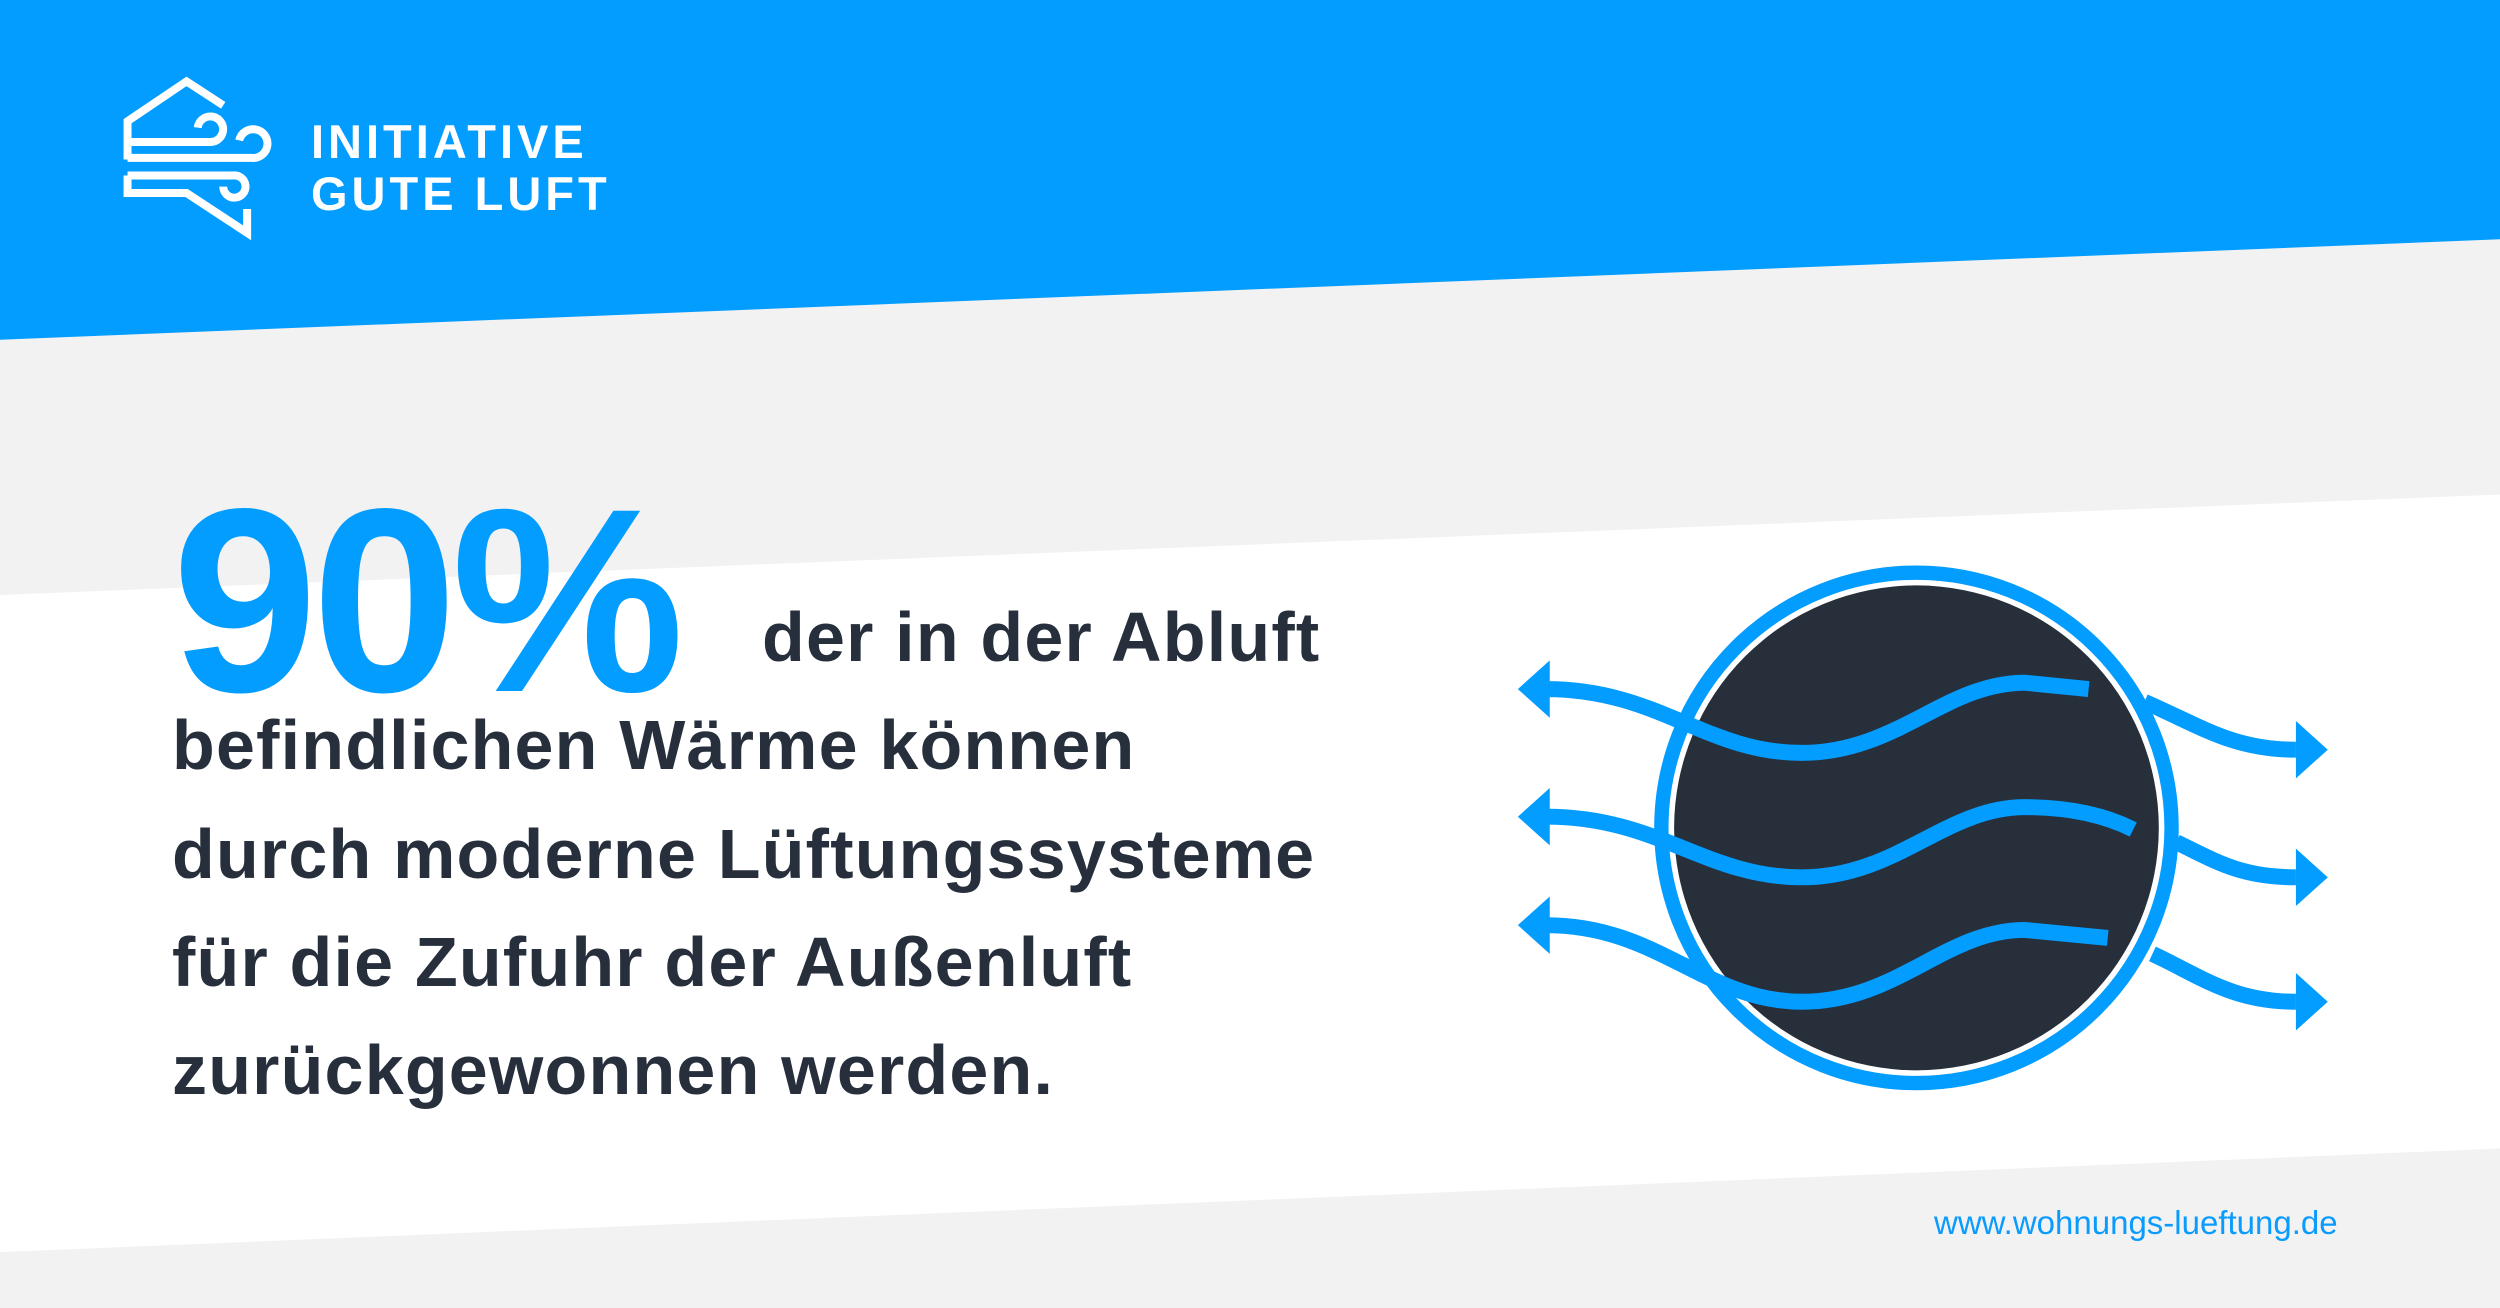  What do you see at coordinates (1922, 828) in the screenshot?
I see `heat-exchanger-airflow-icon` at bounding box center [1922, 828].